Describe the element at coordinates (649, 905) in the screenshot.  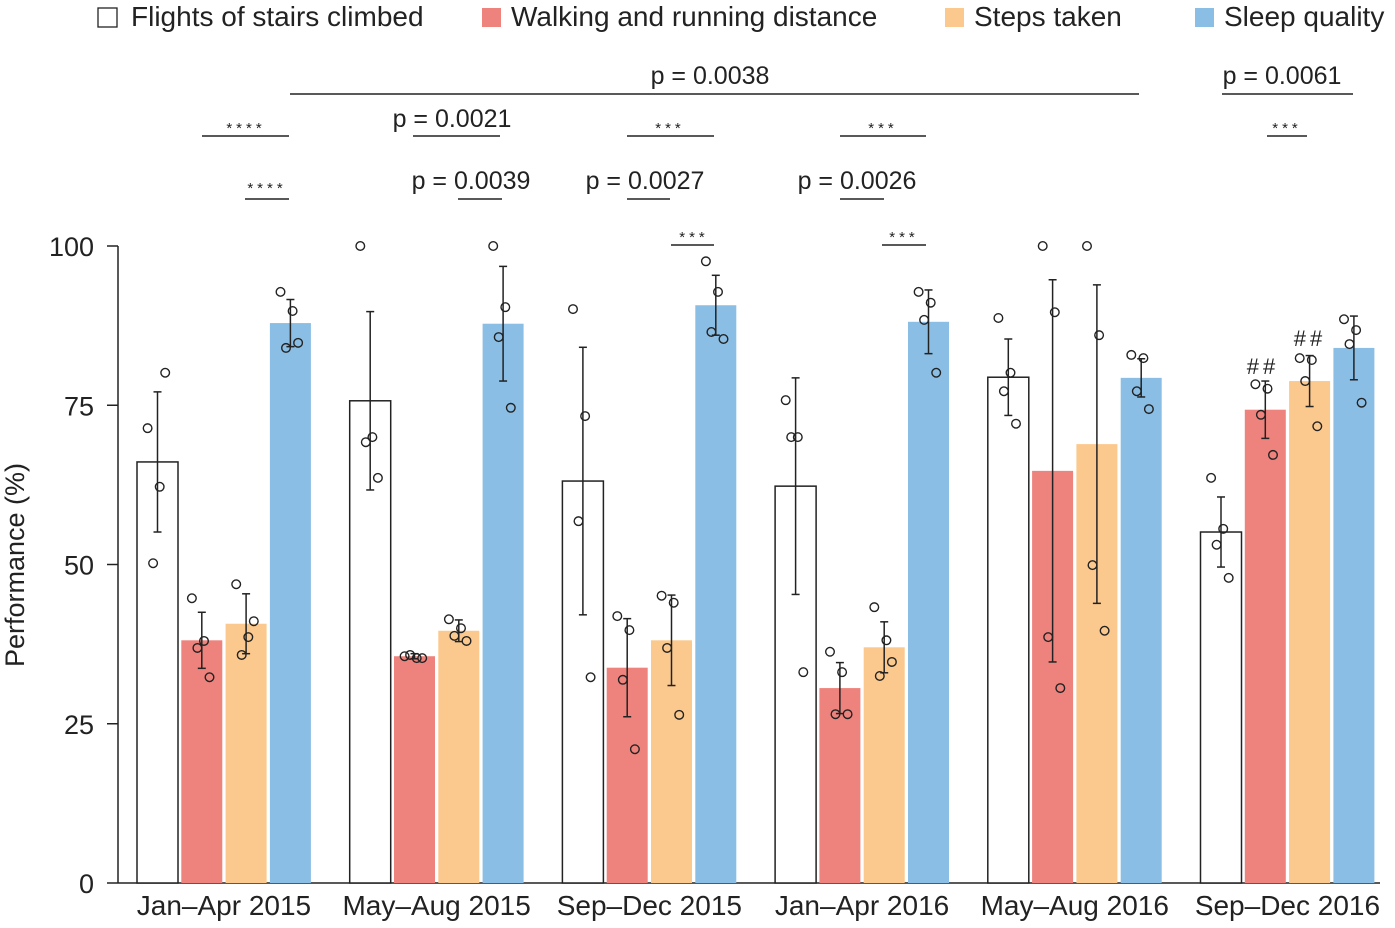
I see `x-tick-label: Sep–Dec 2015` at that location.